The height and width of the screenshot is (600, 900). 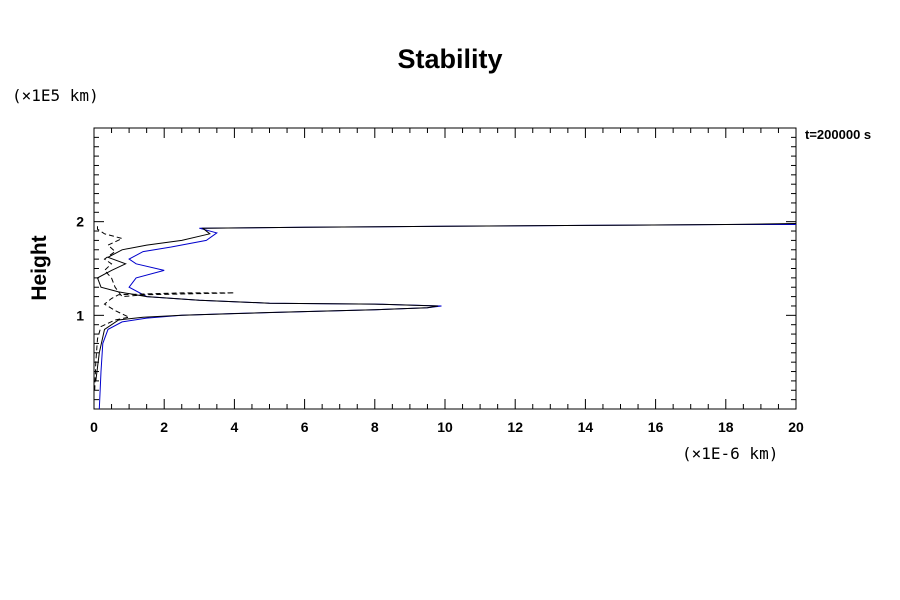 I want to click on x-axis-units: (×1E-6 km), so click(x=730, y=453).